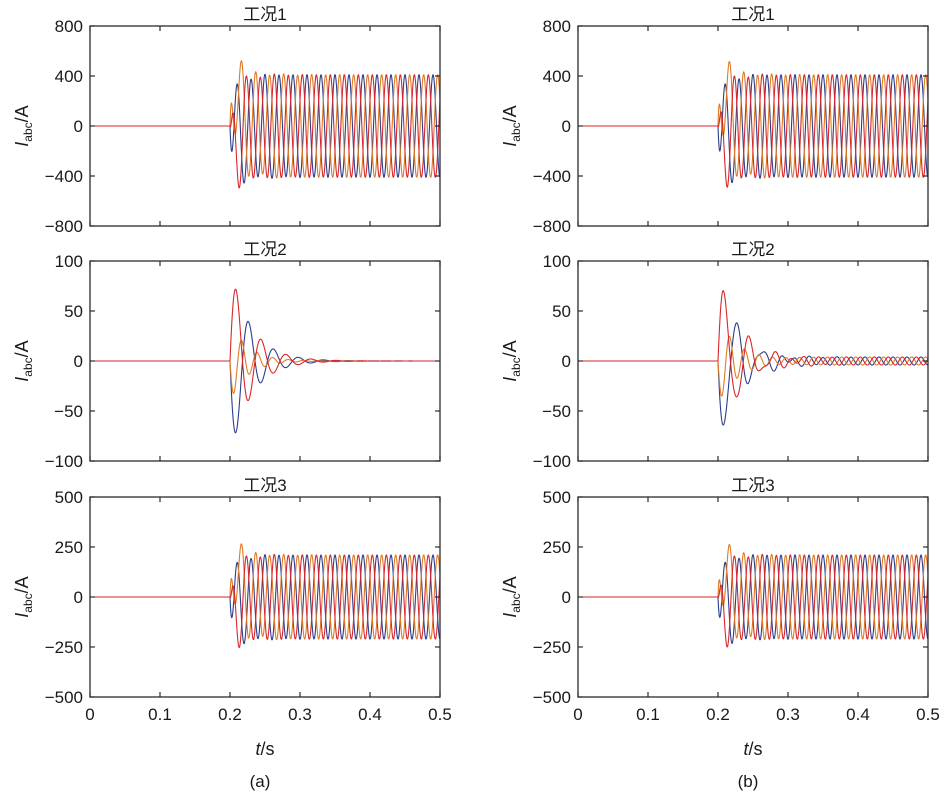  What do you see at coordinates (748, 781) in the screenshot?
I see `panel-caption: (b)` at bounding box center [748, 781].